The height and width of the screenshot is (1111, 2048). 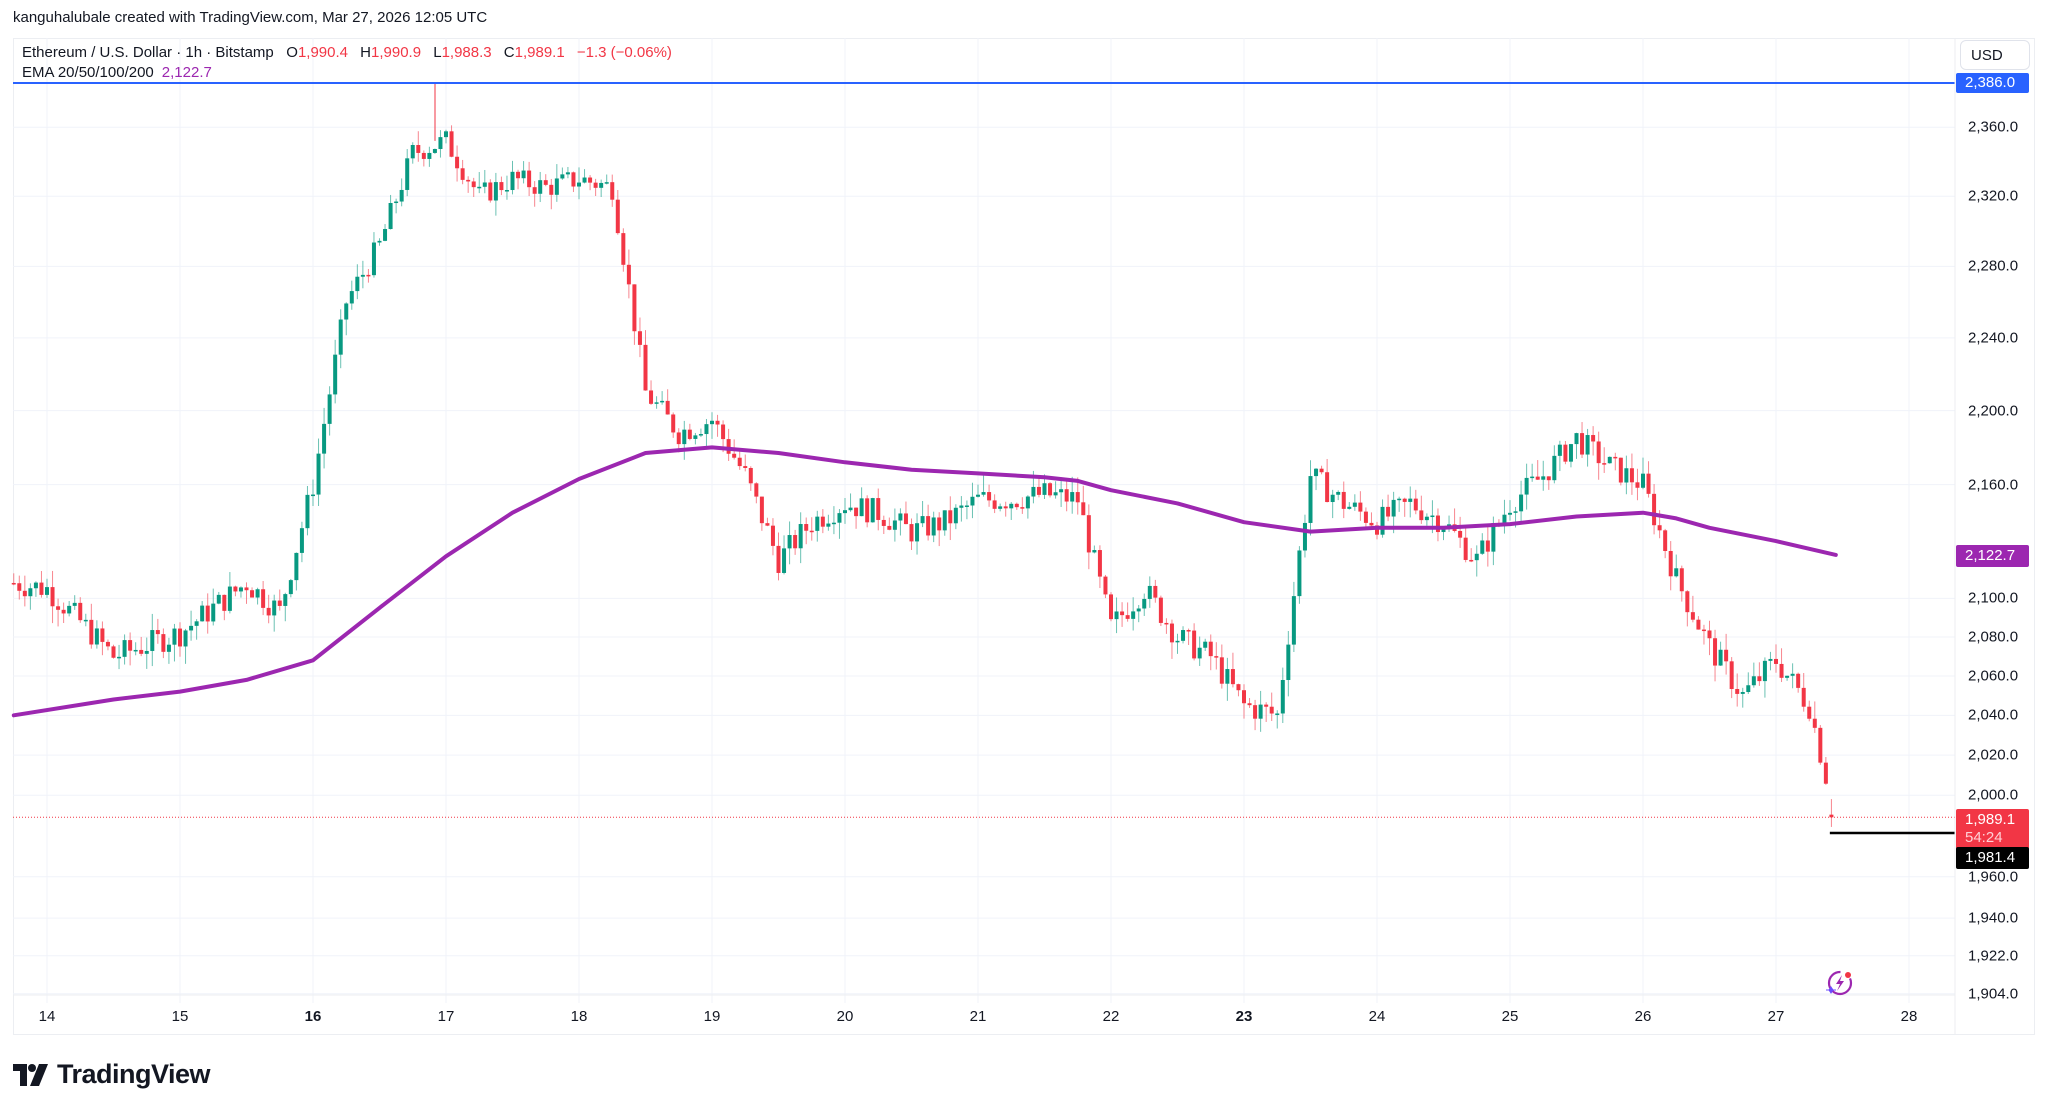 What do you see at coordinates (1838, 984) in the screenshot?
I see `ai-assistant-icon` at bounding box center [1838, 984].